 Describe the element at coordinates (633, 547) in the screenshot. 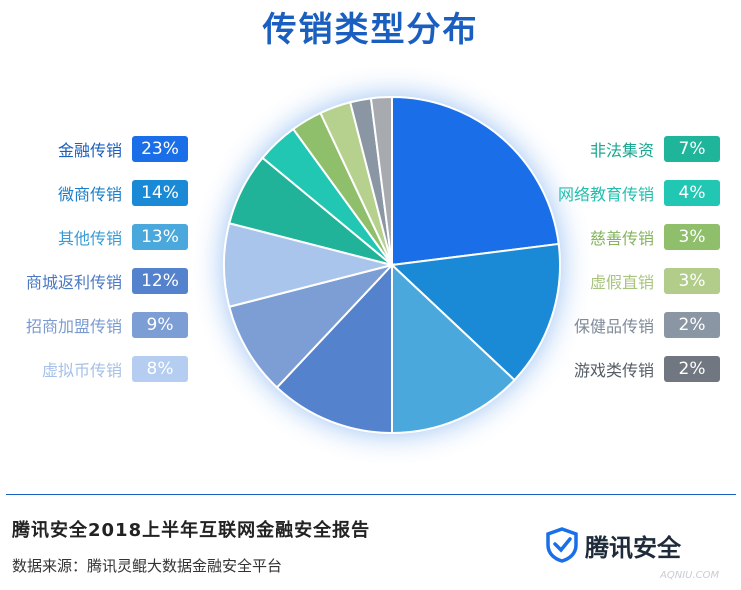

I see `brand-name: 腾讯安全` at that location.